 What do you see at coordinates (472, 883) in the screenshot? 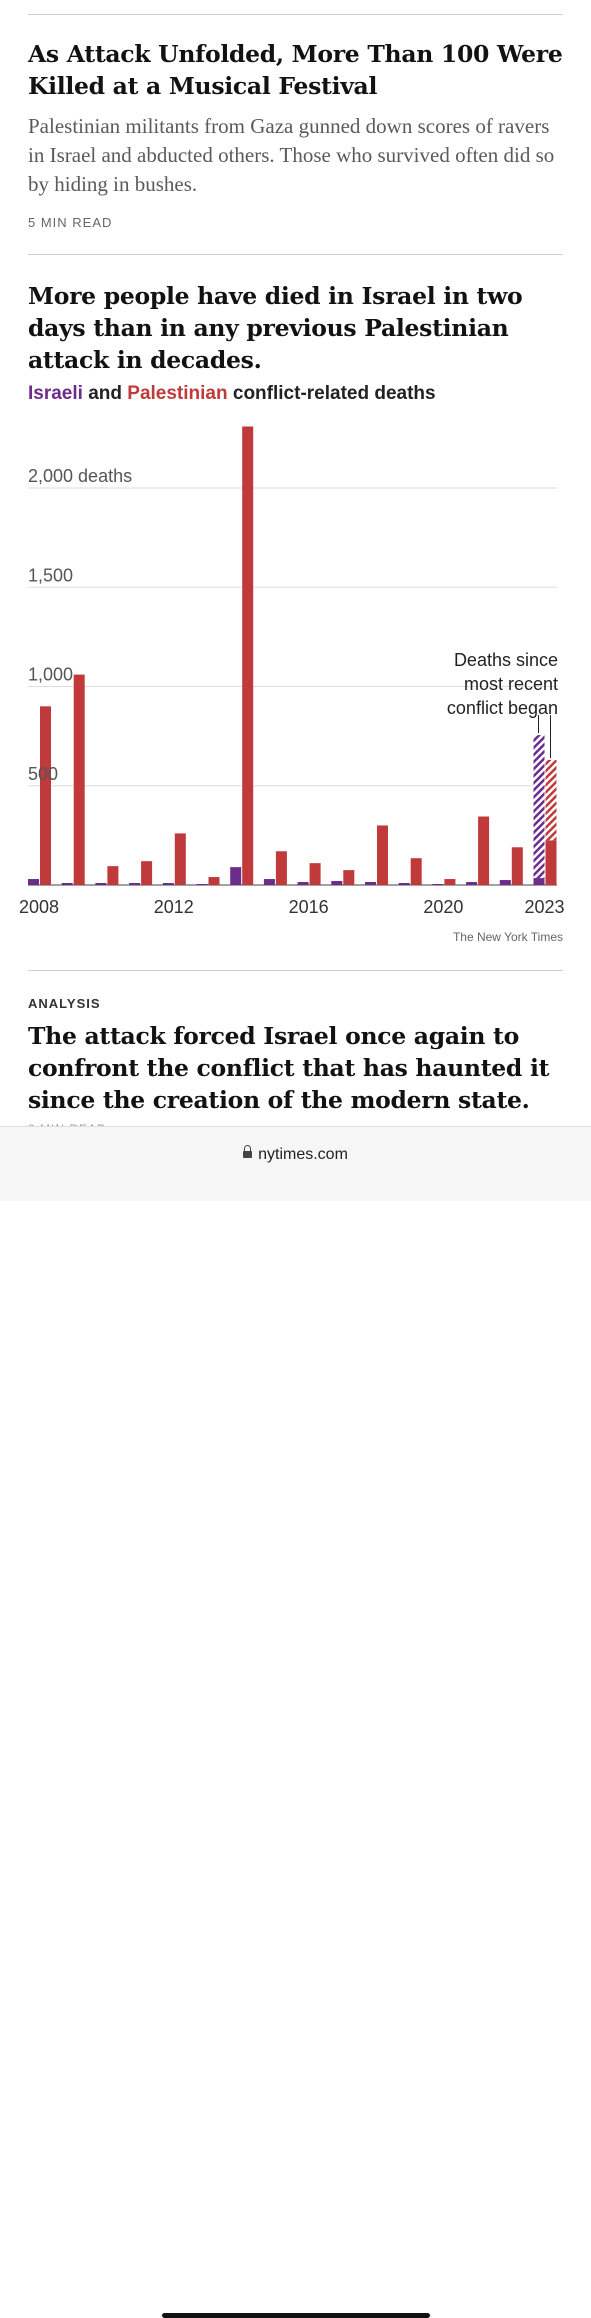
I see `bar-israeli-2021` at bounding box center [472, 883].